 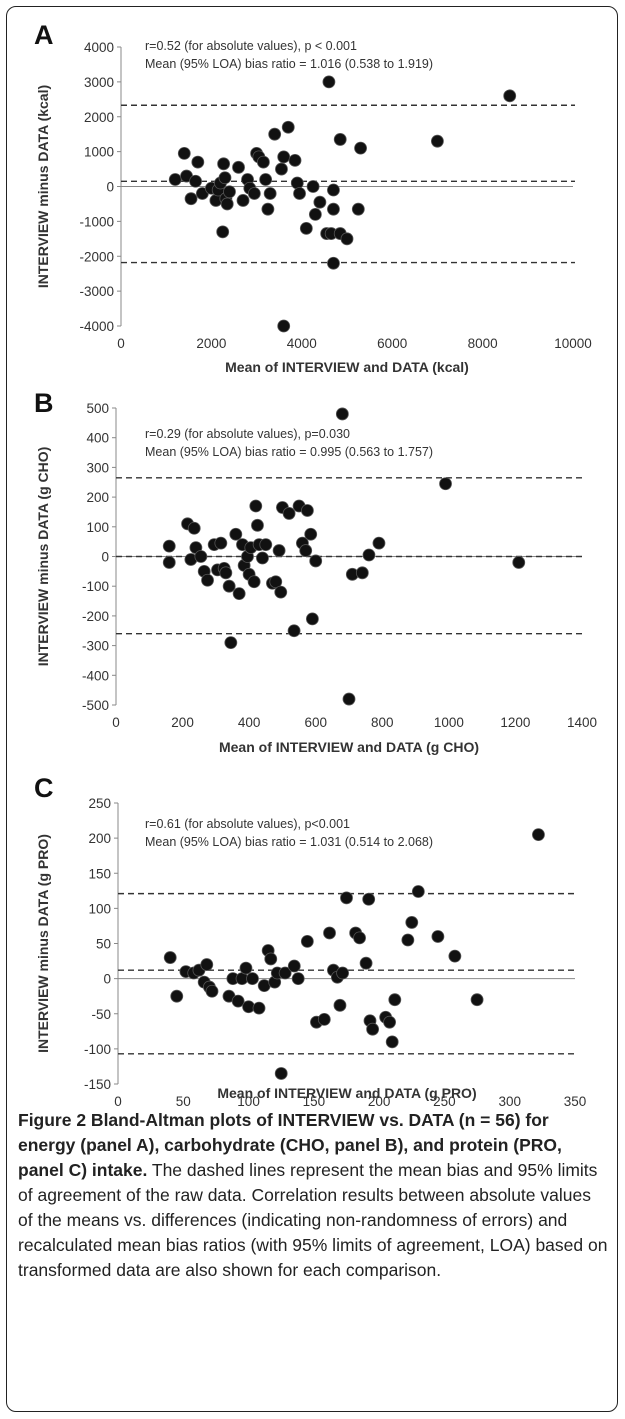 What do you see at coordinates (97, 497) in the screenshot?
I see `y-tick-label: 200` at bounding box center [97, 497].